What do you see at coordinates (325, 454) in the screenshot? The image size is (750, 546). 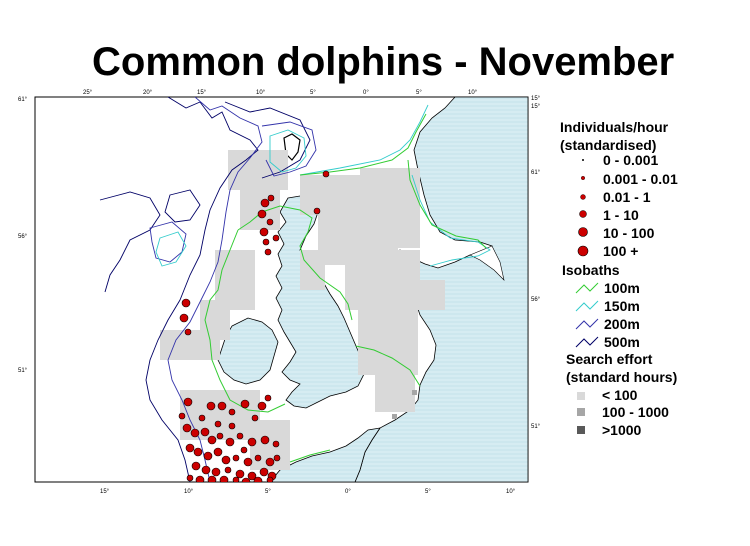 I see `land-france` at bounding box center [325, 454].